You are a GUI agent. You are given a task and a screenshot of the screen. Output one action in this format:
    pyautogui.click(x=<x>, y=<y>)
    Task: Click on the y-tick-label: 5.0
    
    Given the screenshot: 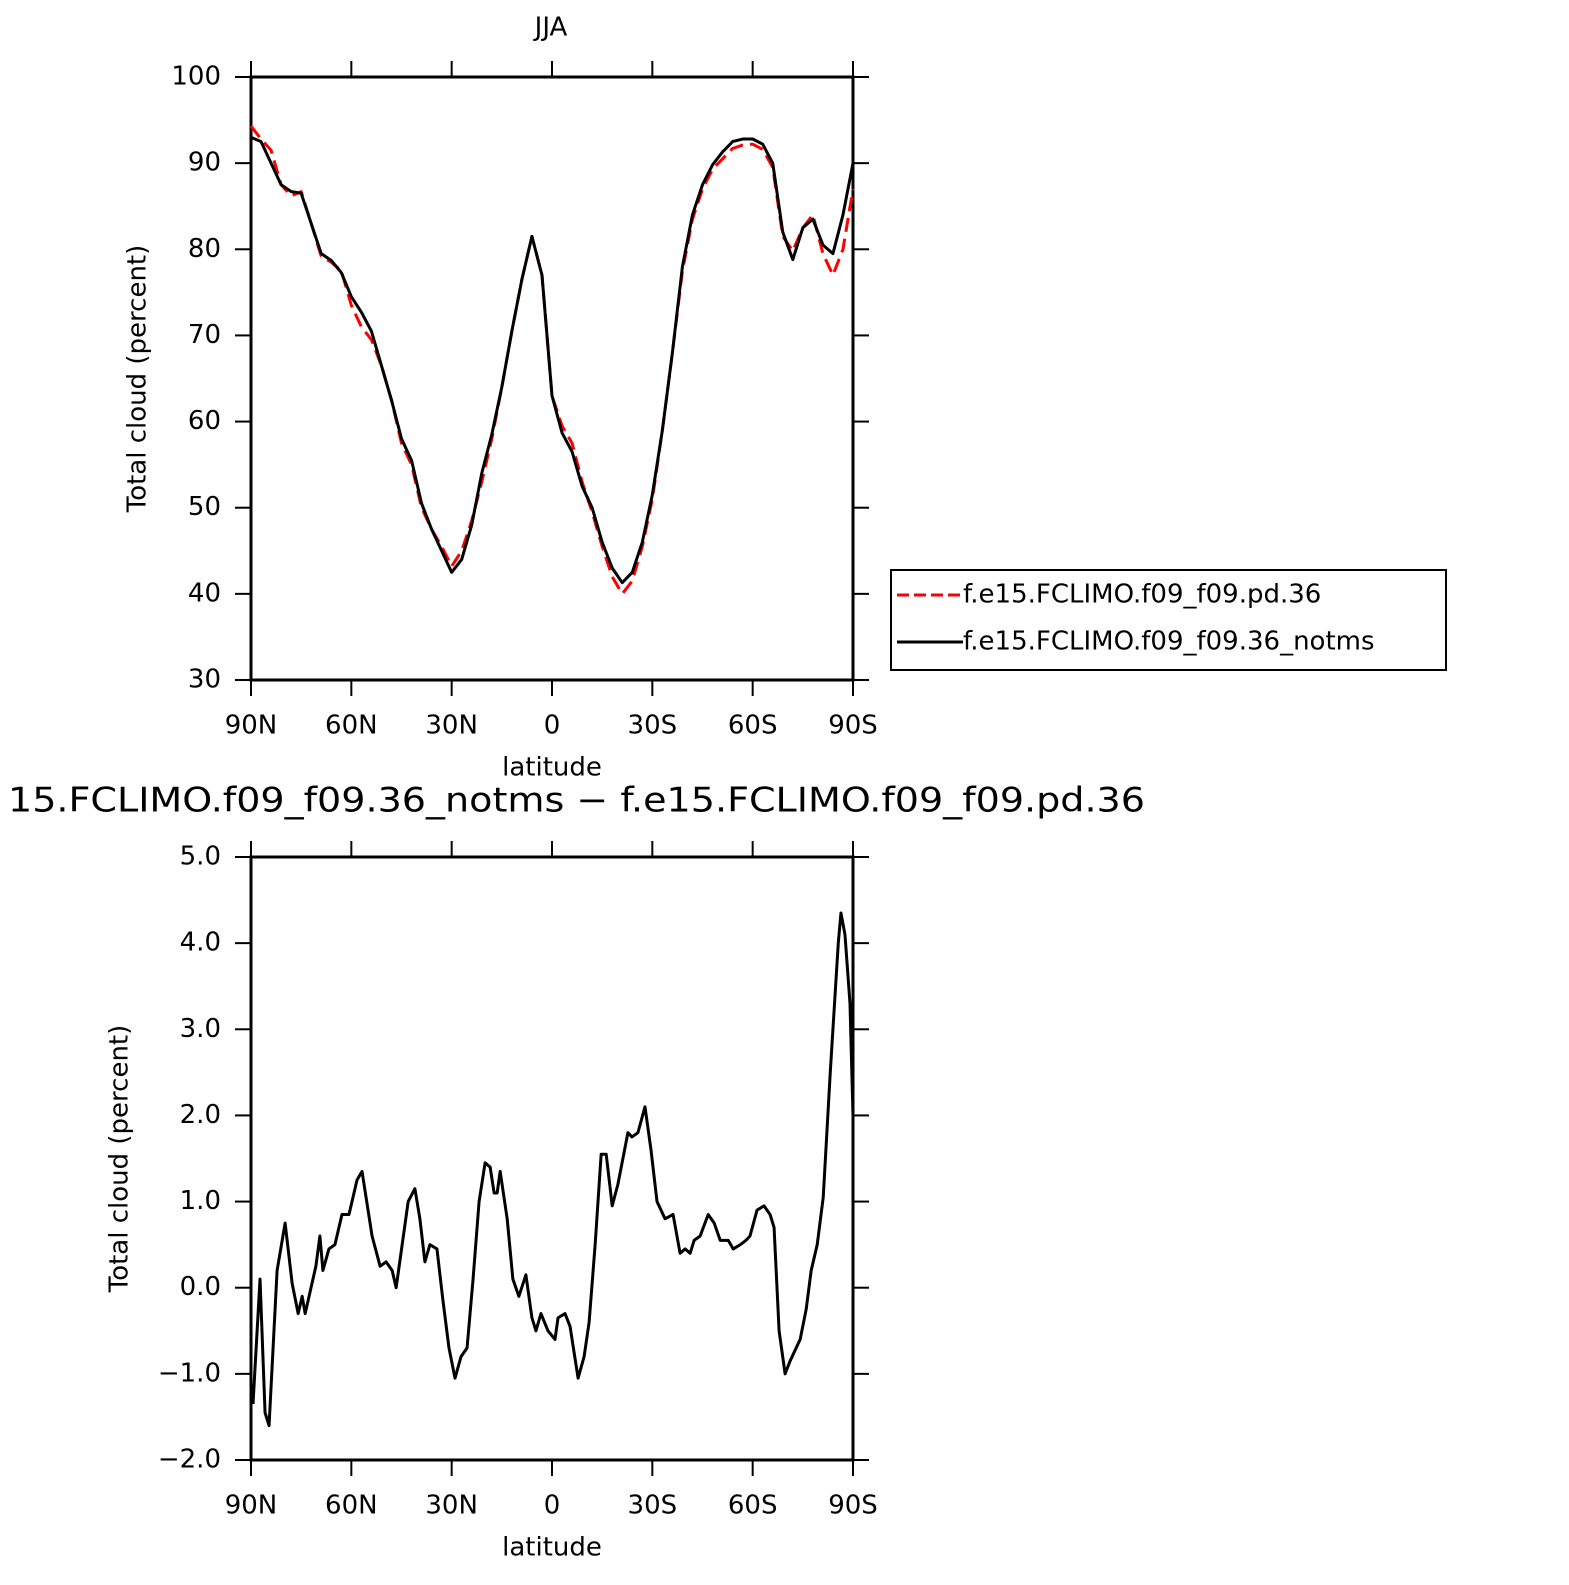 What is the action you would take?
    pyautogui.click(x=200, y=857)
    